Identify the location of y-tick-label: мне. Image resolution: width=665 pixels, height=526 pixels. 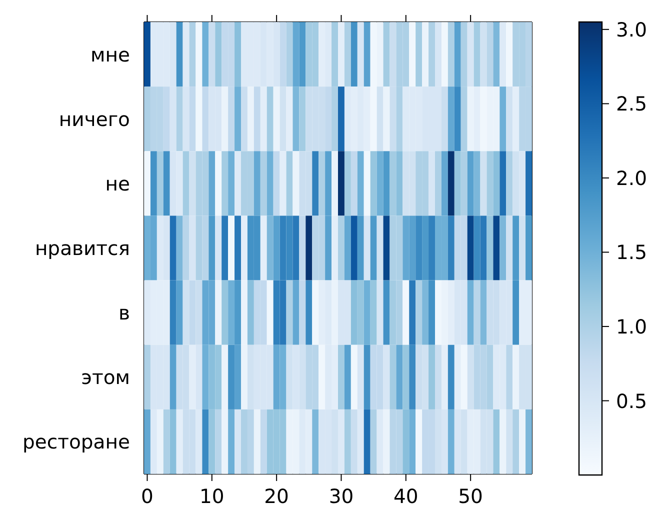
(110, 54).